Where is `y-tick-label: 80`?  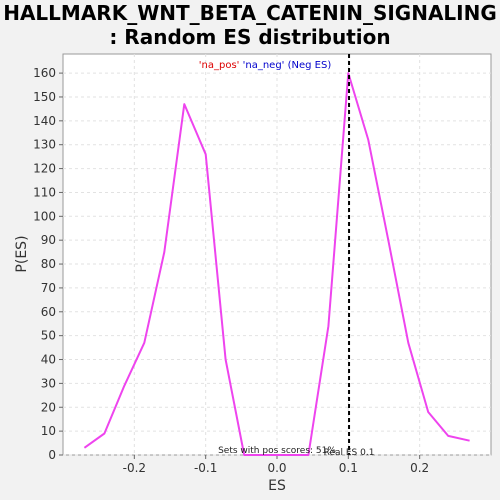
y-tick-label: 80 is located at coordinates (48, 264).